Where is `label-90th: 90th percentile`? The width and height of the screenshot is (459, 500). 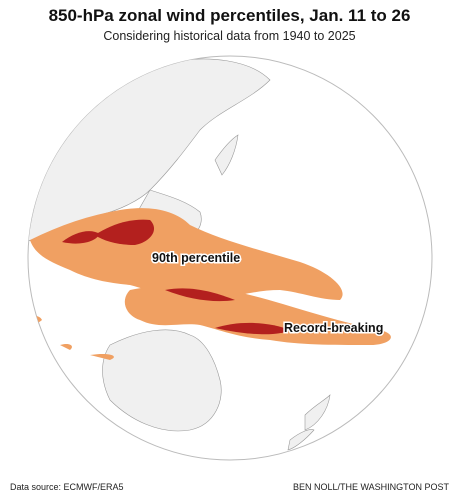
label-90th: 90th percentile is located at coordinates (196, 258).